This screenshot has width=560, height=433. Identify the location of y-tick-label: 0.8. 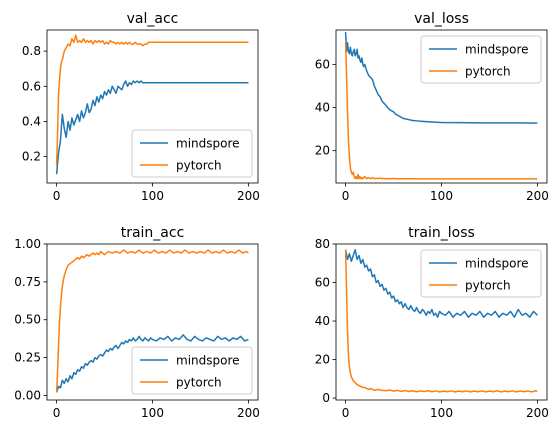
(31, 51).